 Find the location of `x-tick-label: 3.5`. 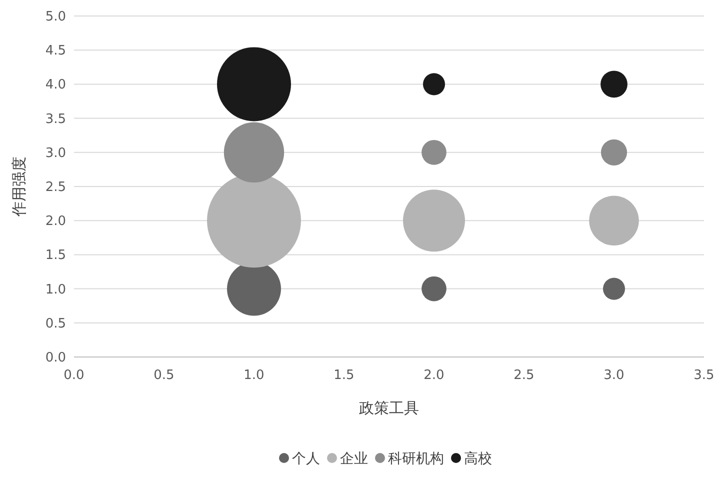

x-tick-label: 3.5 is located at coordinates (704, 375).